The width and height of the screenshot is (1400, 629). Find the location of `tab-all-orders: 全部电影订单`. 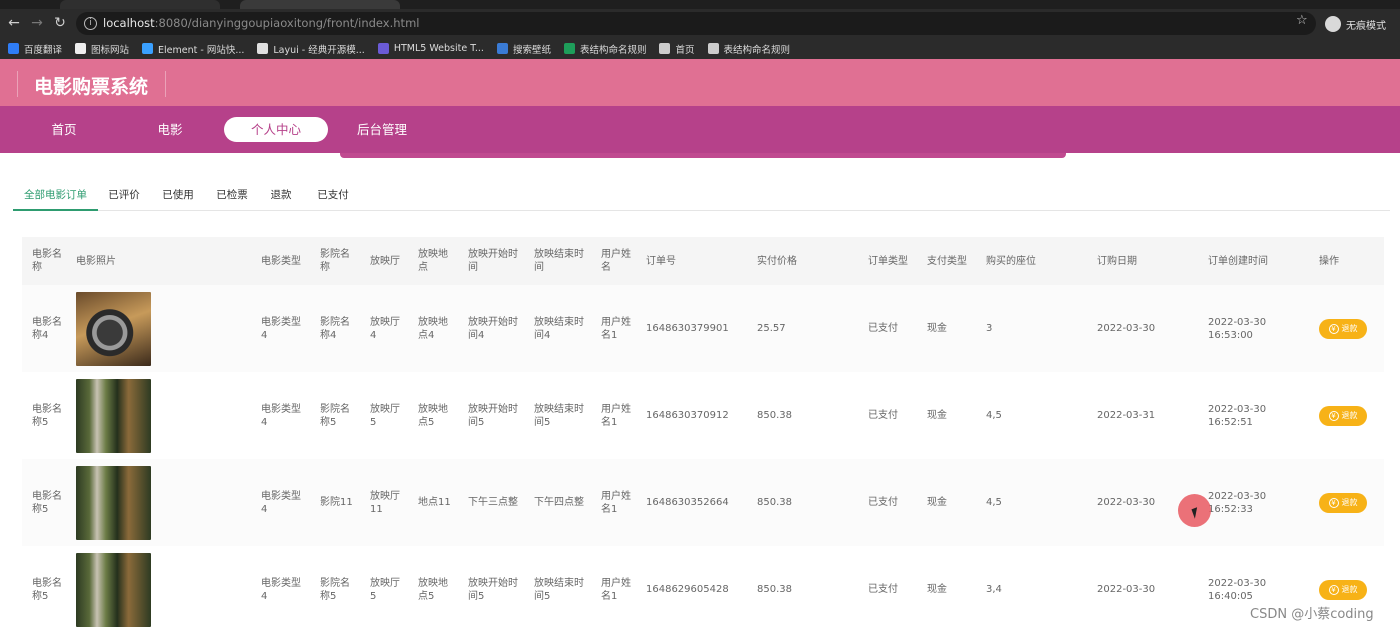

tab-all-orders: 全部电影订单 is located at coordinates (55, 197).